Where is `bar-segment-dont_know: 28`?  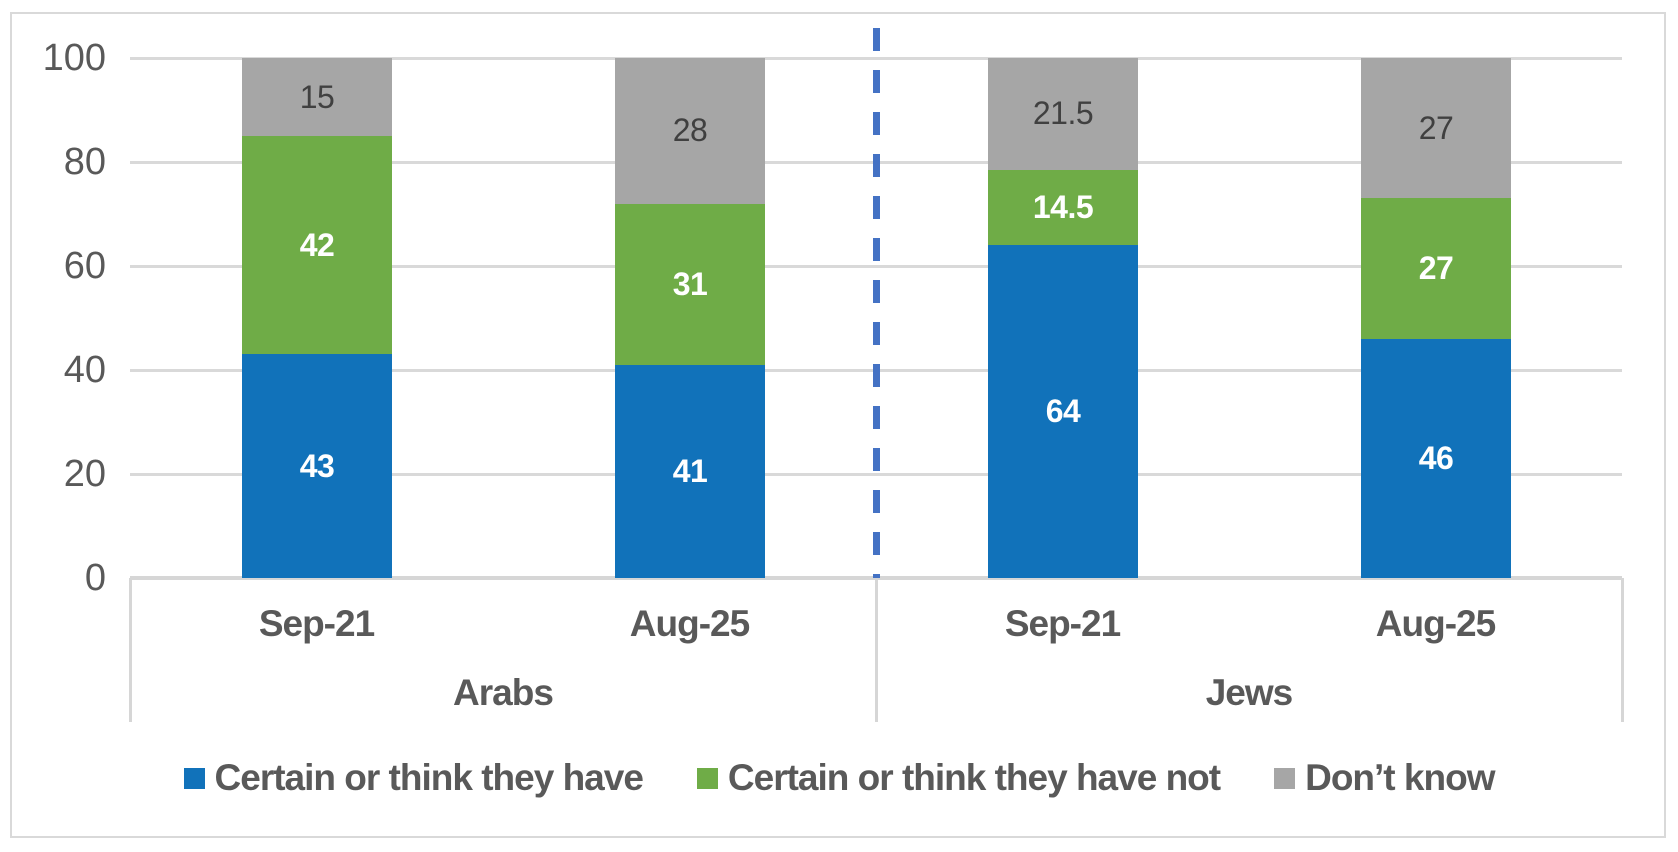
bar-segment-dont_know: 28 is located at coordinates (690, 131).